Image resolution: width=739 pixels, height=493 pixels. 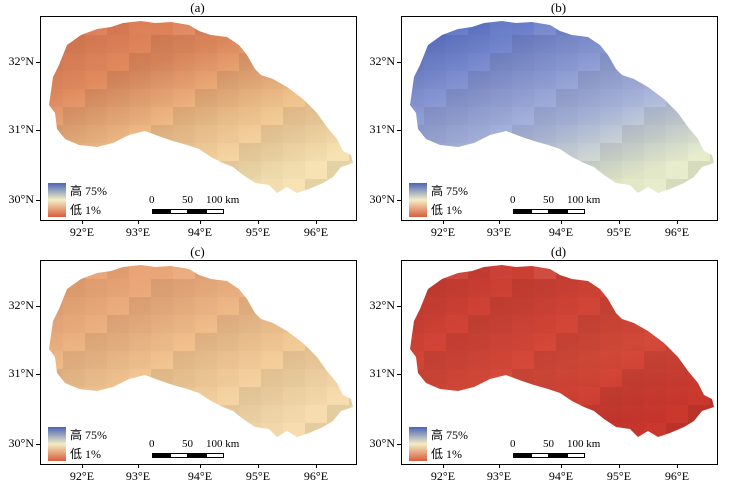 I want to click on panel-title: (d), so click(x=558, y=251).